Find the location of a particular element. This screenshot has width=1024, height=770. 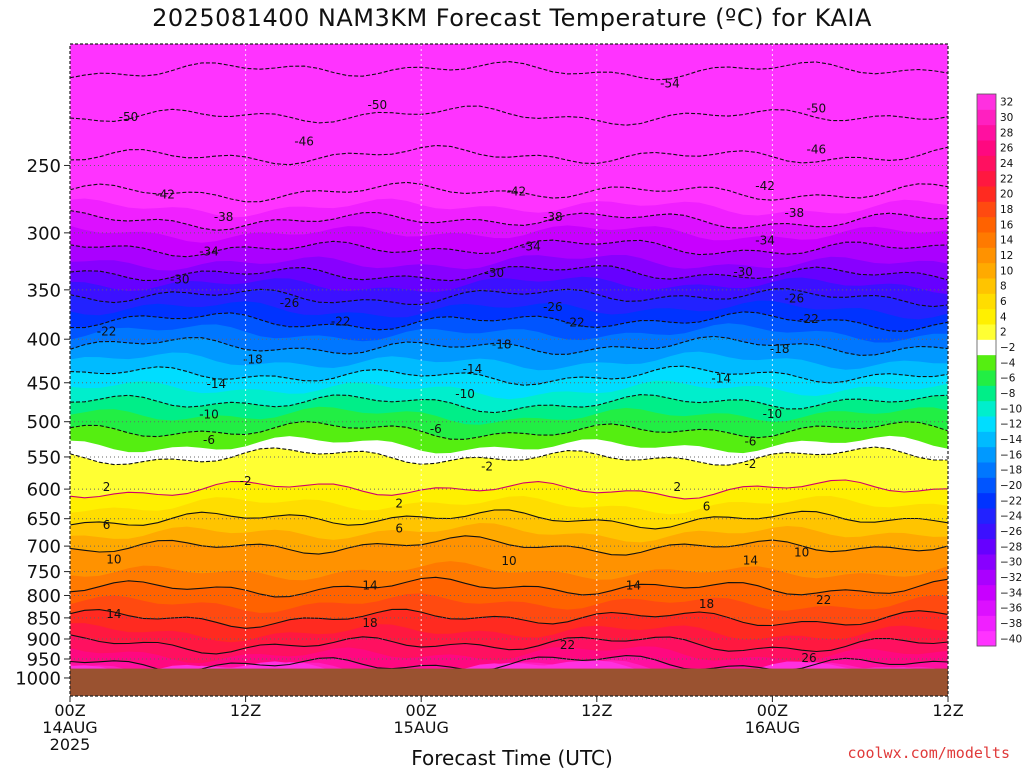

colorbar-label: −40 is located at coordinates (1011, 639).